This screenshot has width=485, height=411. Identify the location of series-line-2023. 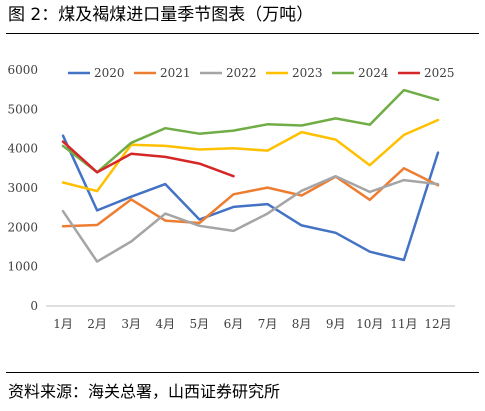
(250, 155).